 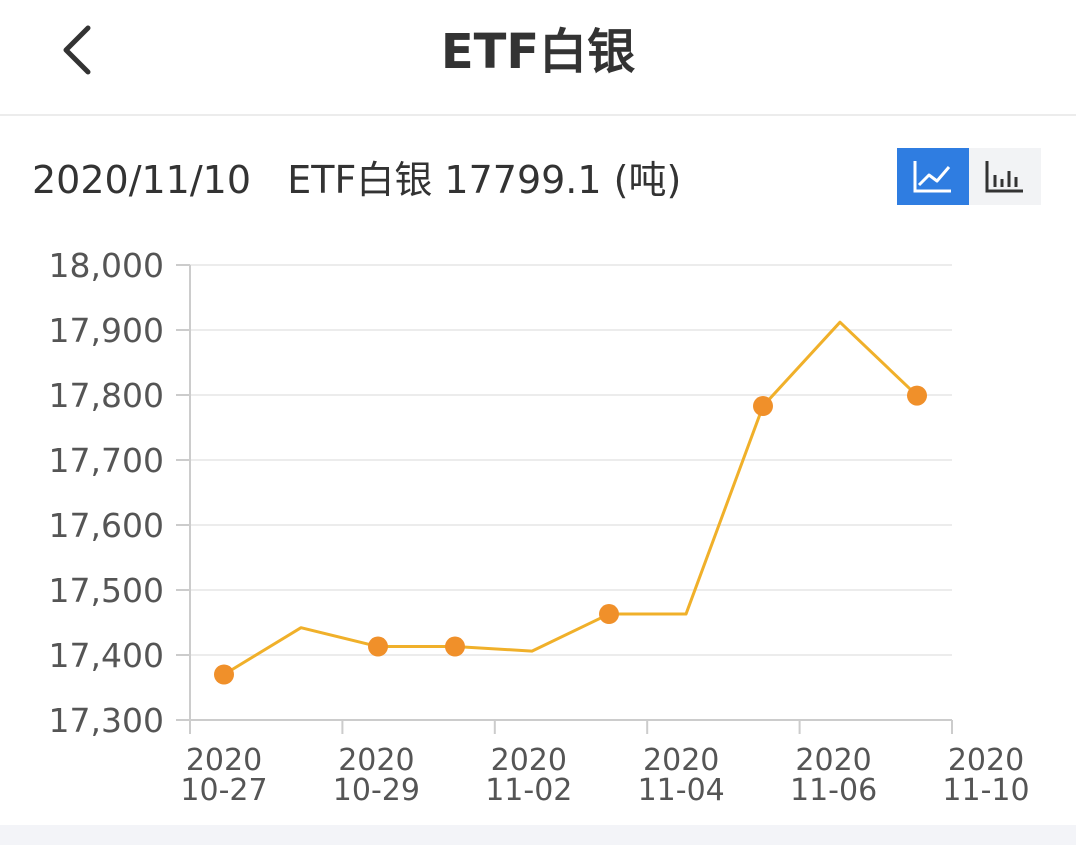 I want to click on y-tick-label: 17,800, so click(x=106, y=395).